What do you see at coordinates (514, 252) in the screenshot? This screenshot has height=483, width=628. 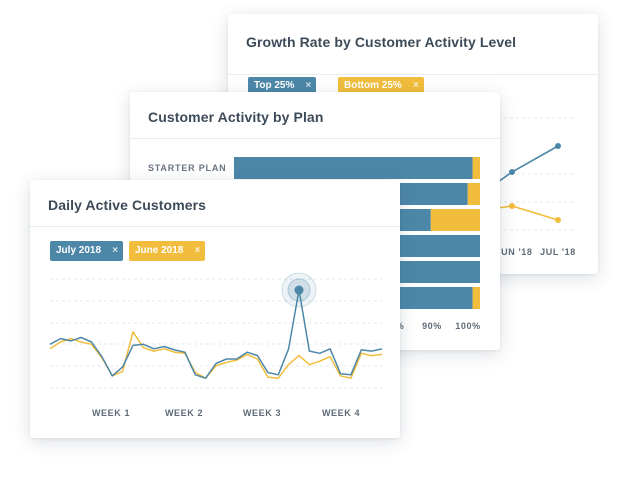 I see `growth-x-label-jun: JUN '18` at bounding box center [514, 252].